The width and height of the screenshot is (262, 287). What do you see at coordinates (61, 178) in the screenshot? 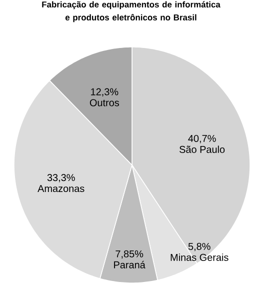
I see `data-label: 33,3%` at bounding box center [61, 178].